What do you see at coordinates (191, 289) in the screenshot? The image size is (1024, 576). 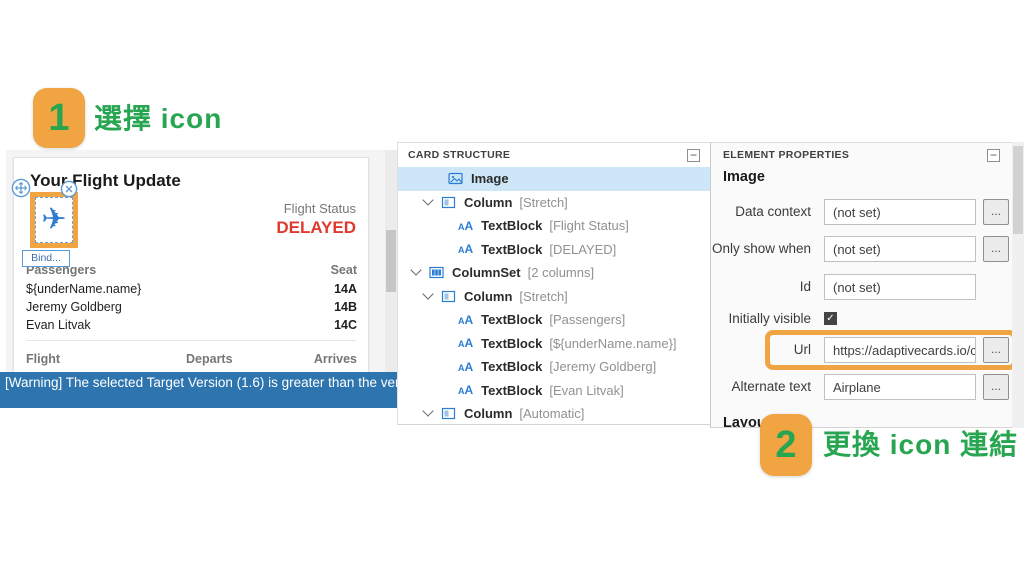 I see `passenger-row: ${underName.name} 14A` at bounding box center [191, 289].